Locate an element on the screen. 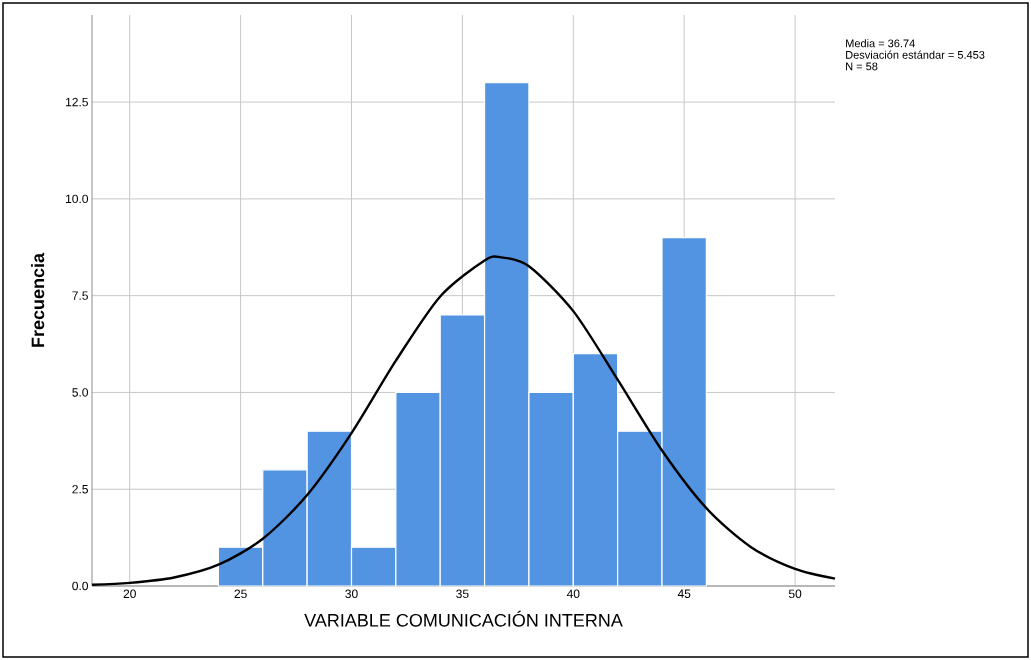  y-tick-label: 0.0 is located at coordinates (80, 586).